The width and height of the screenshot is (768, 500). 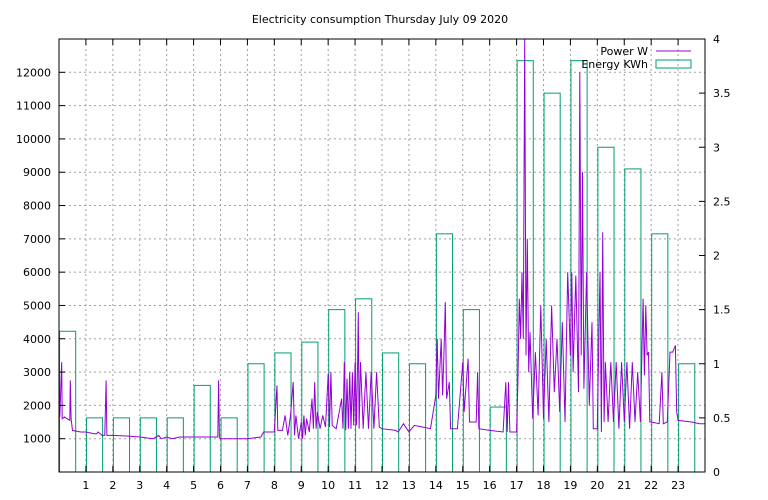 What do you see at coordinates (274, 485) in the screenshot?
I see `x-tick-label: 8` at bounding box center [274, 485].